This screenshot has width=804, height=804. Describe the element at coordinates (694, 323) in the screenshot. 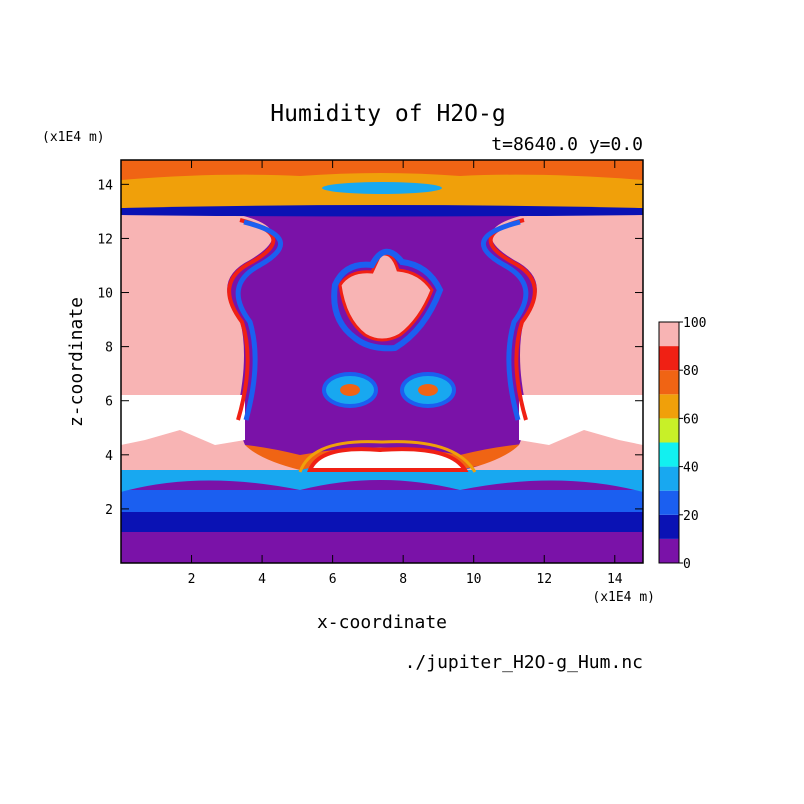

I see `colorbar-tick-label: 100` at that location.